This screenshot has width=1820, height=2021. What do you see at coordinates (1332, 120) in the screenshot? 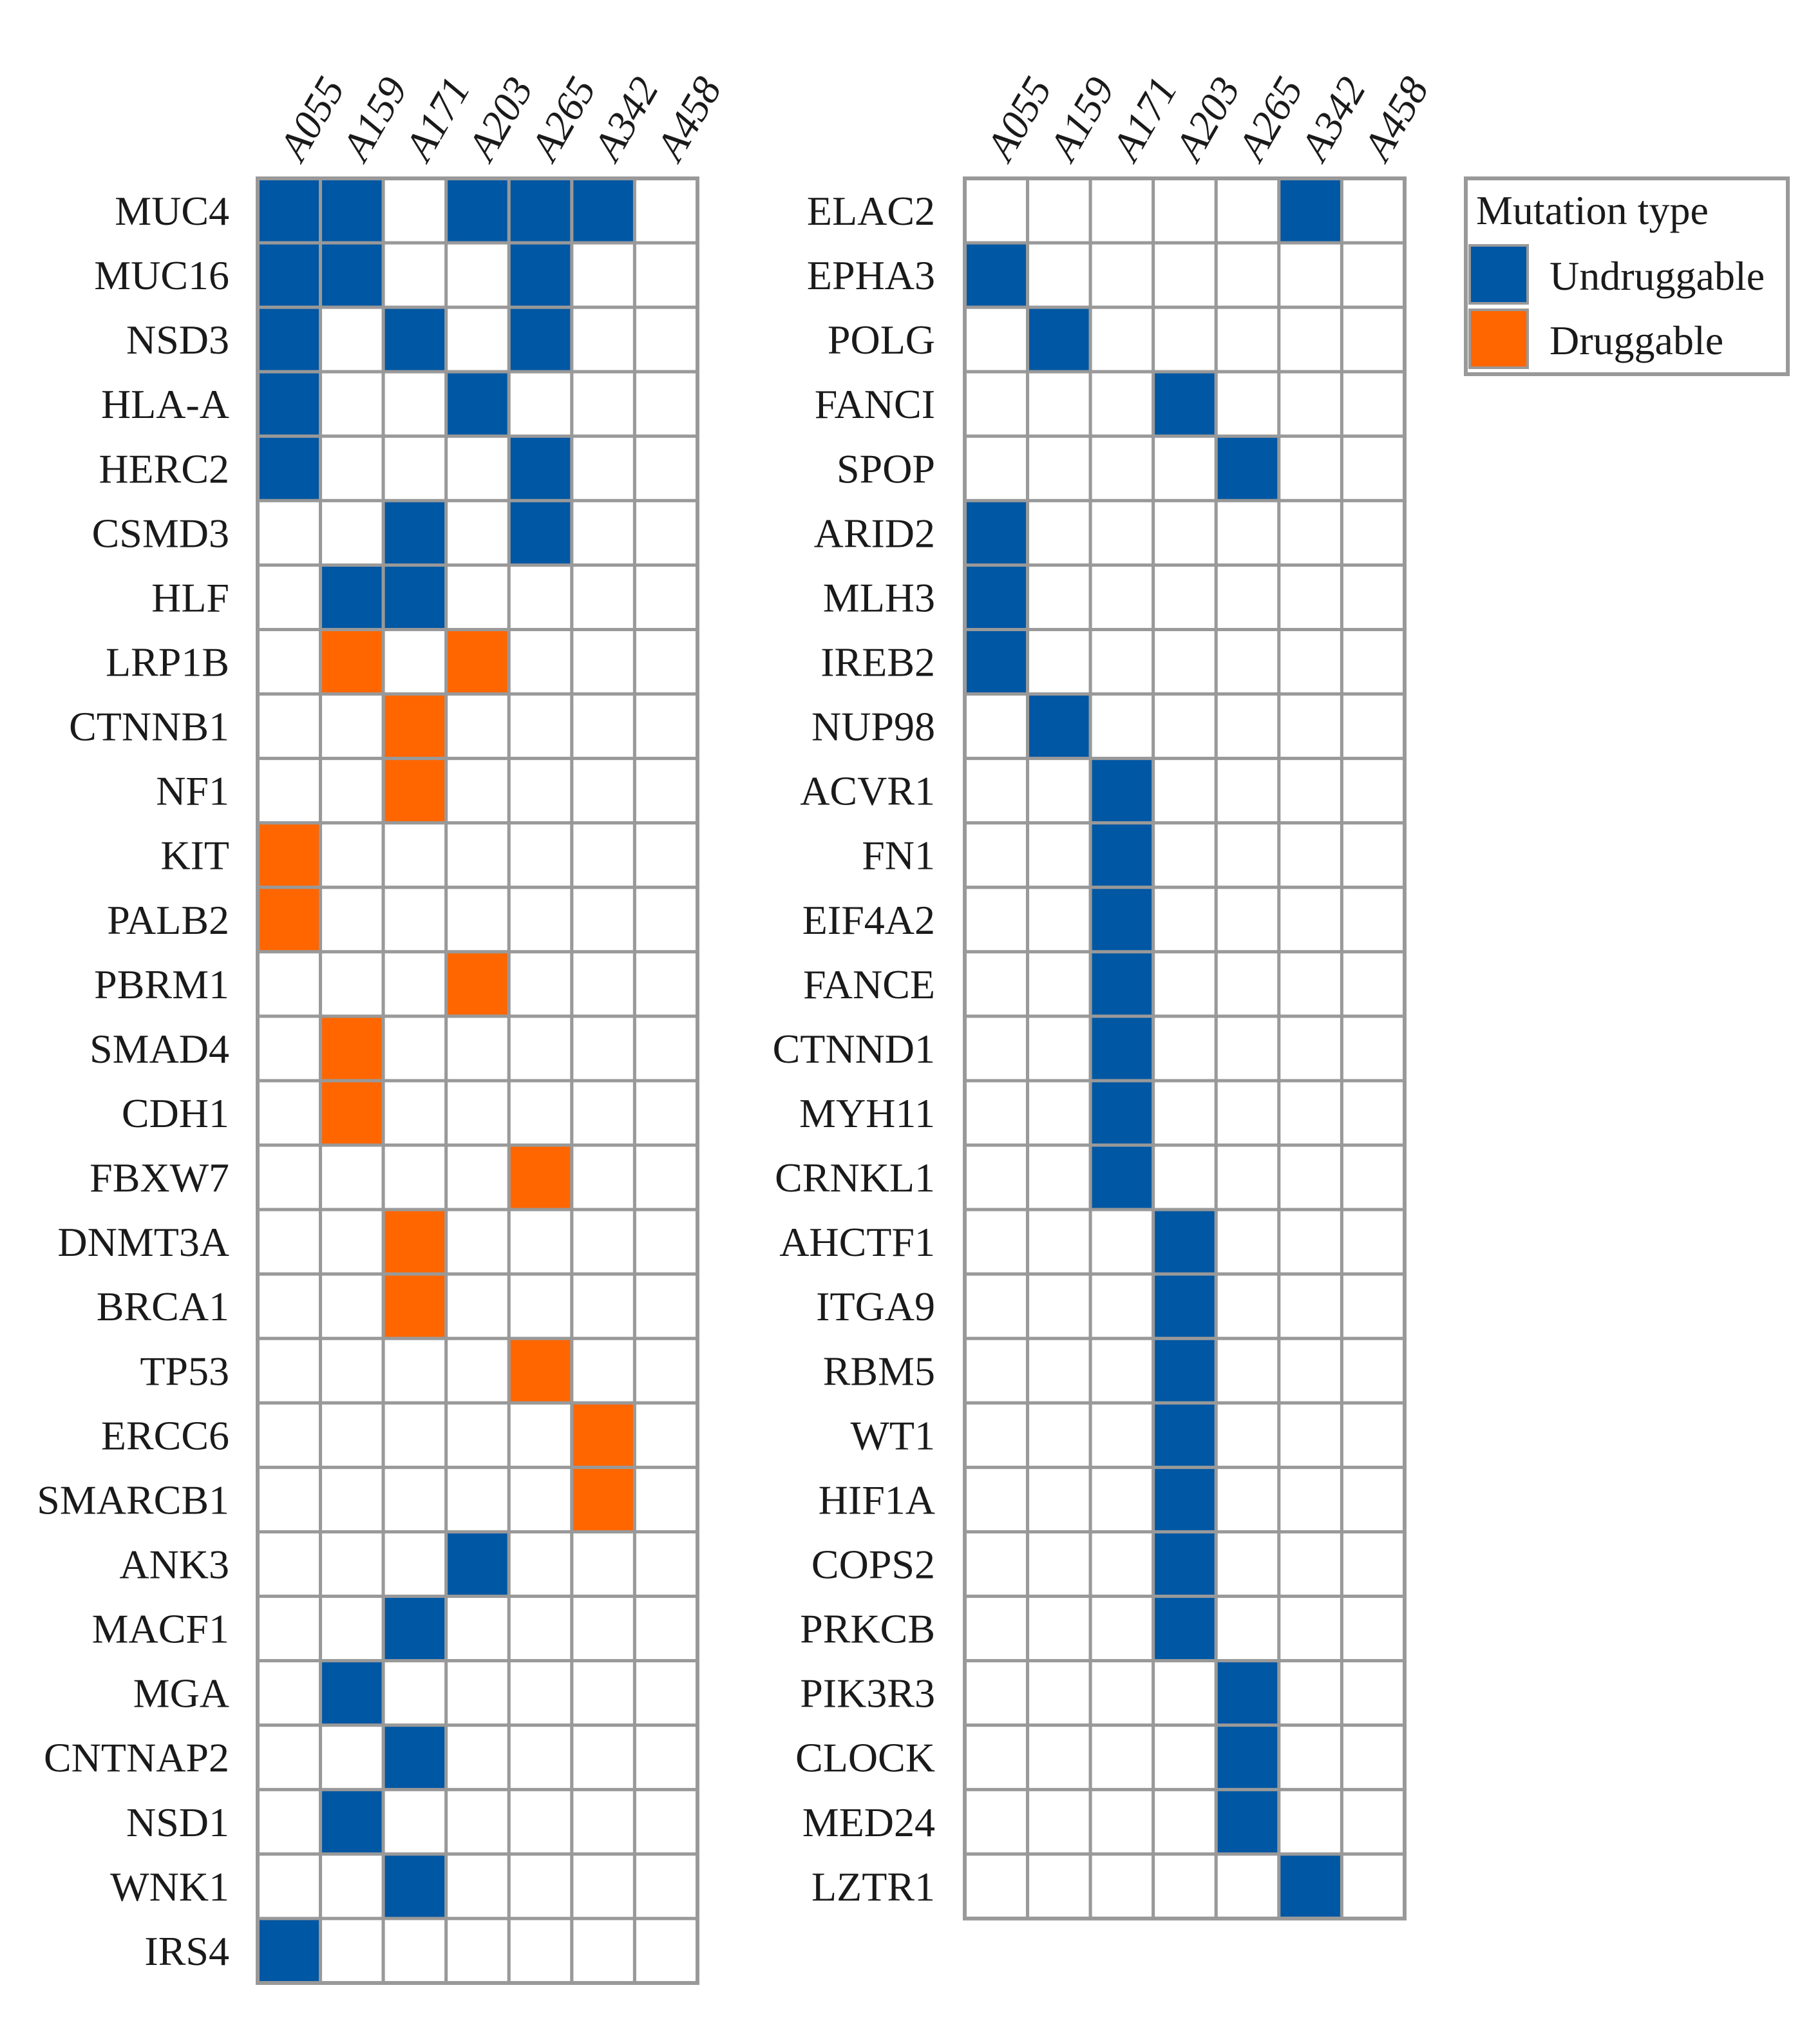
I see `sample-label-A342: A342` at bounding box center [1332, 120].